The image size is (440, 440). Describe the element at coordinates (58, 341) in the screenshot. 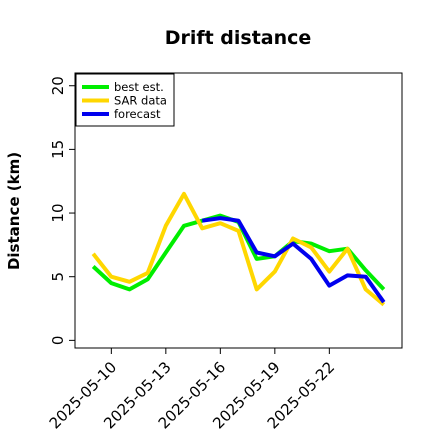

I see `y-tick-label: 0` at that location.